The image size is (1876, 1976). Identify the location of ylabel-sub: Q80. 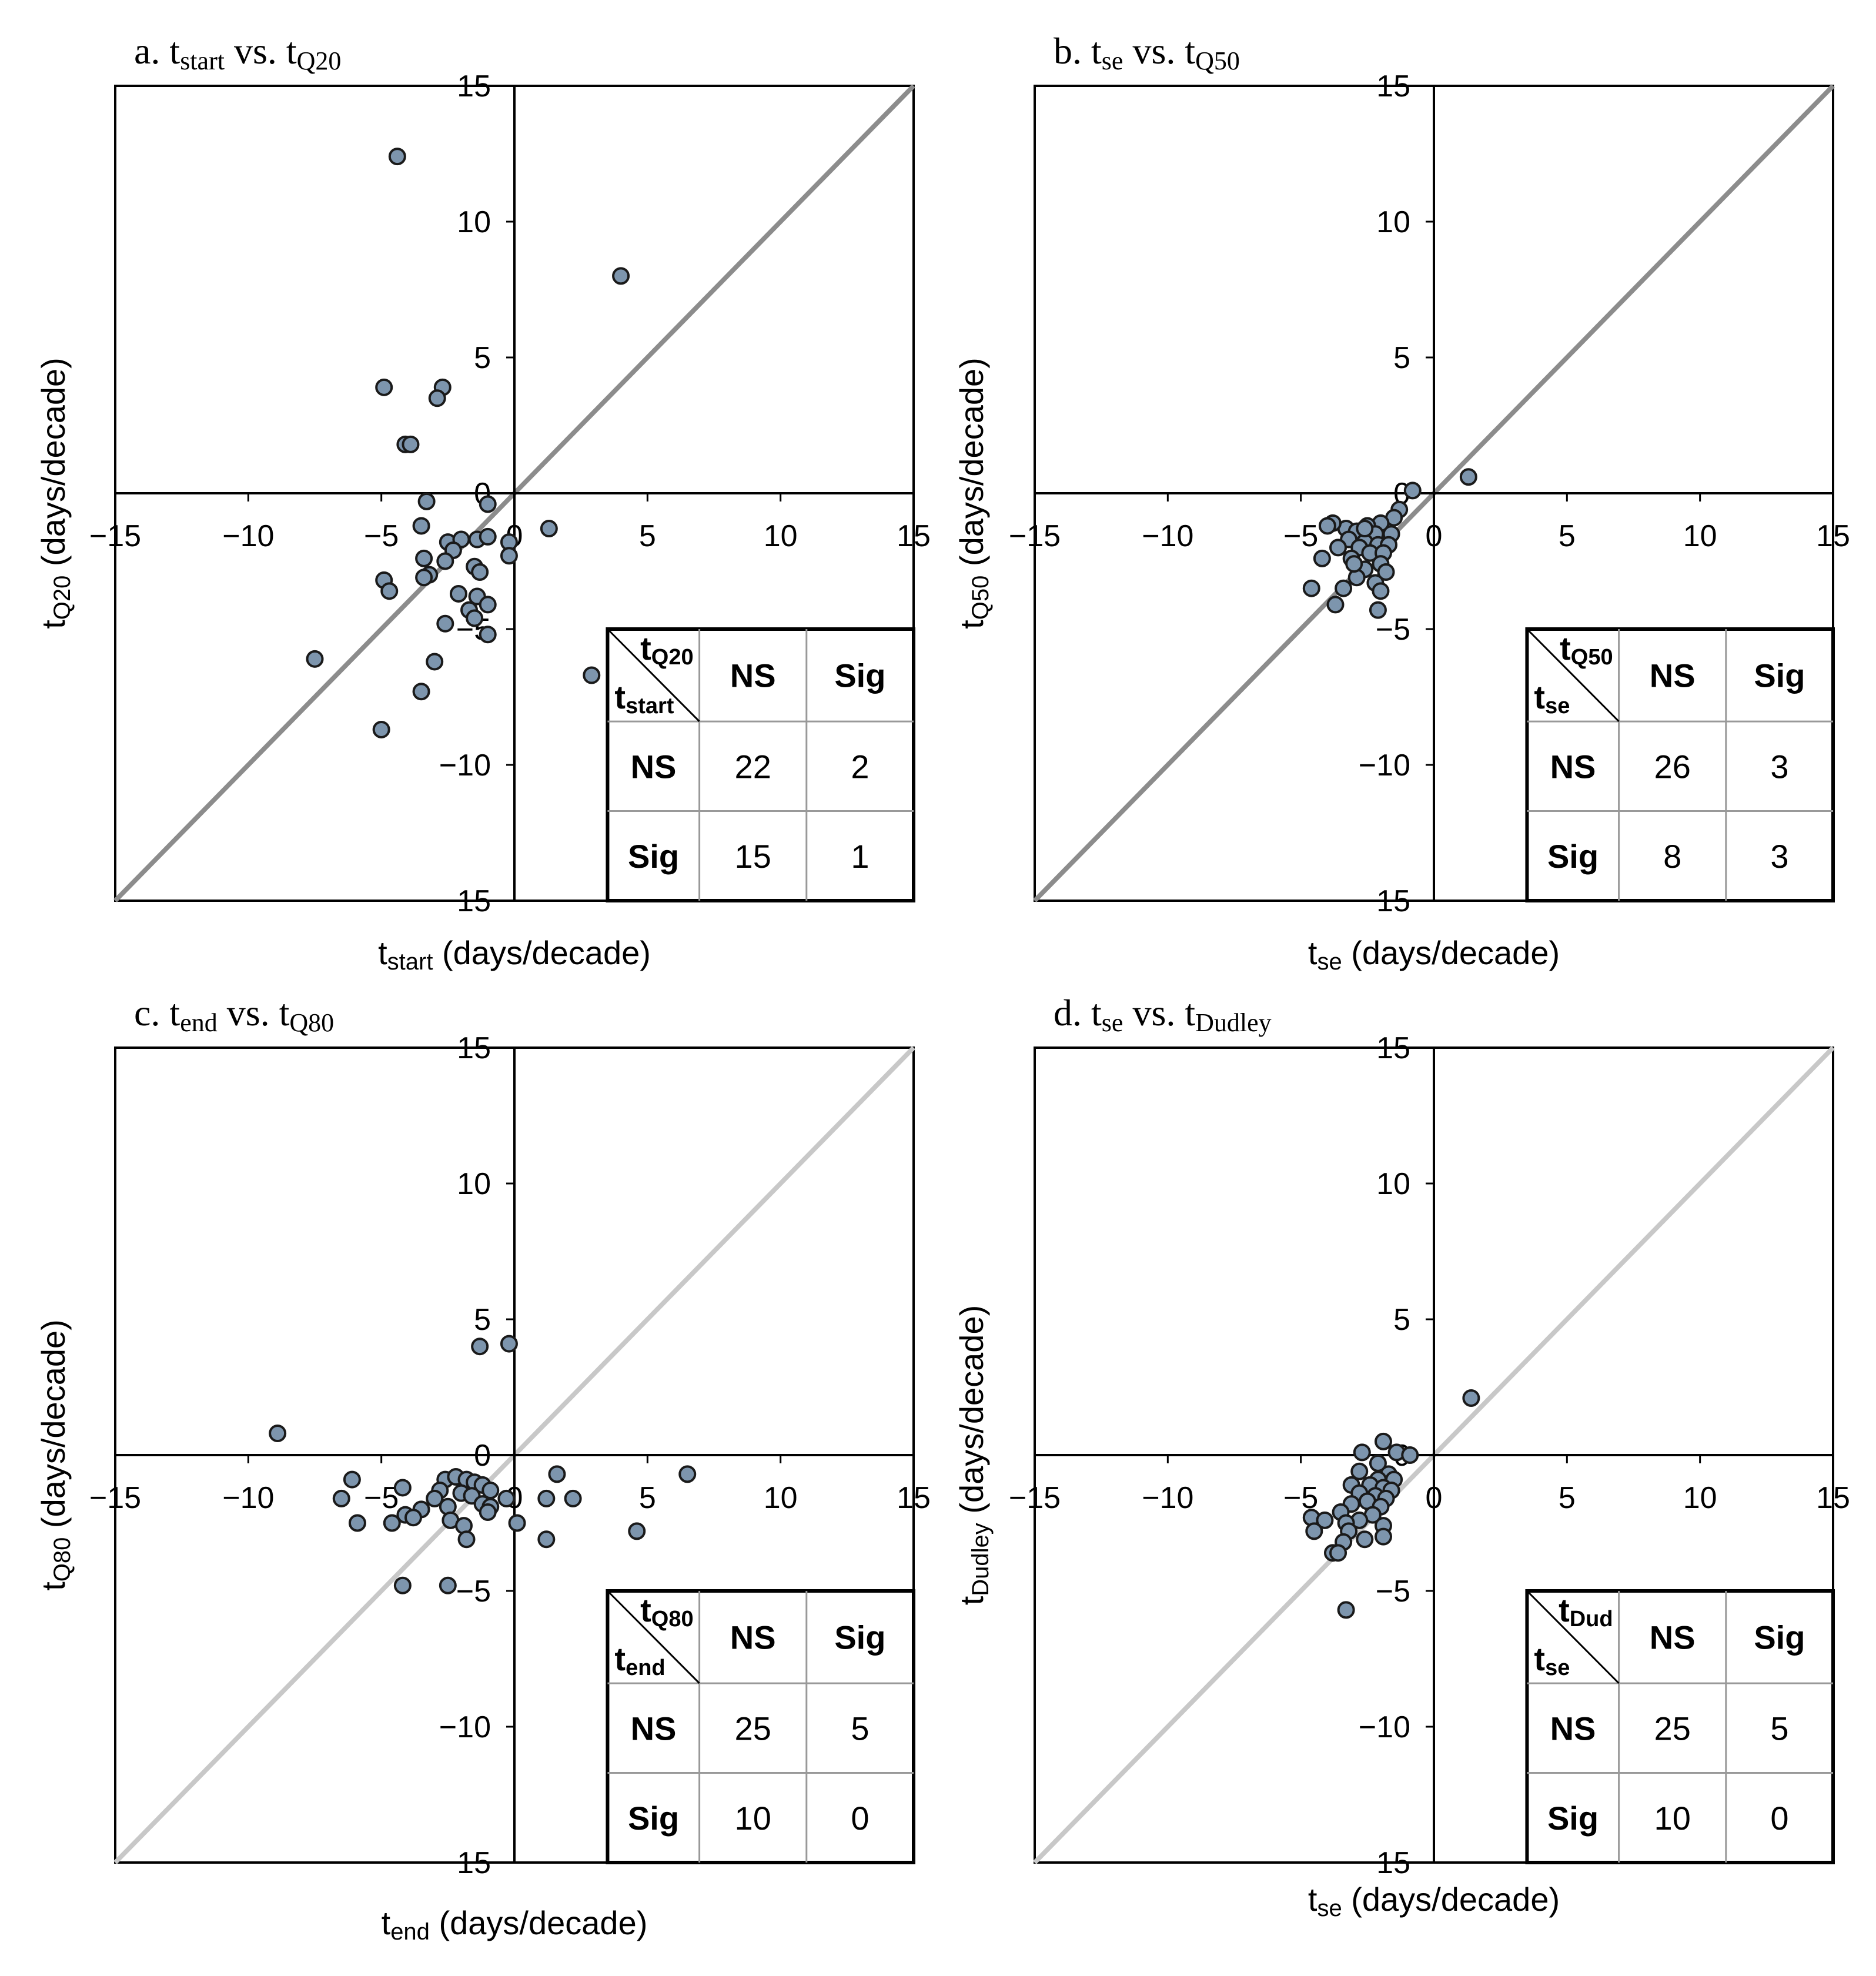
(62, 1559).